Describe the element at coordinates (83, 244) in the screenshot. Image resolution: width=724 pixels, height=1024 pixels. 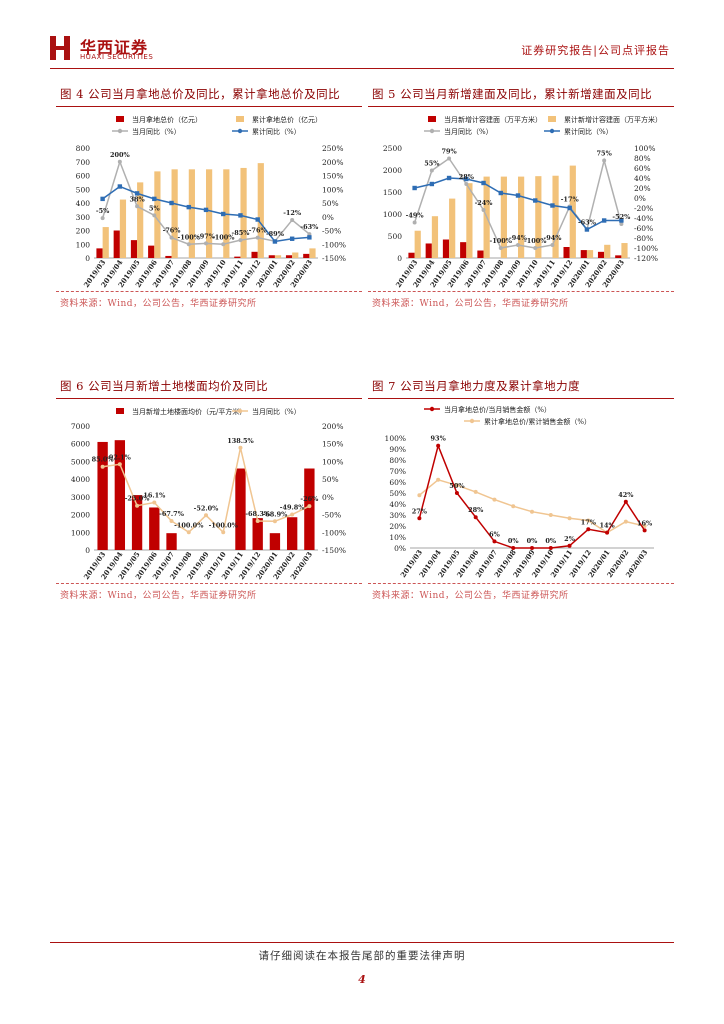
I see `y-tick-label: 100` at that location.